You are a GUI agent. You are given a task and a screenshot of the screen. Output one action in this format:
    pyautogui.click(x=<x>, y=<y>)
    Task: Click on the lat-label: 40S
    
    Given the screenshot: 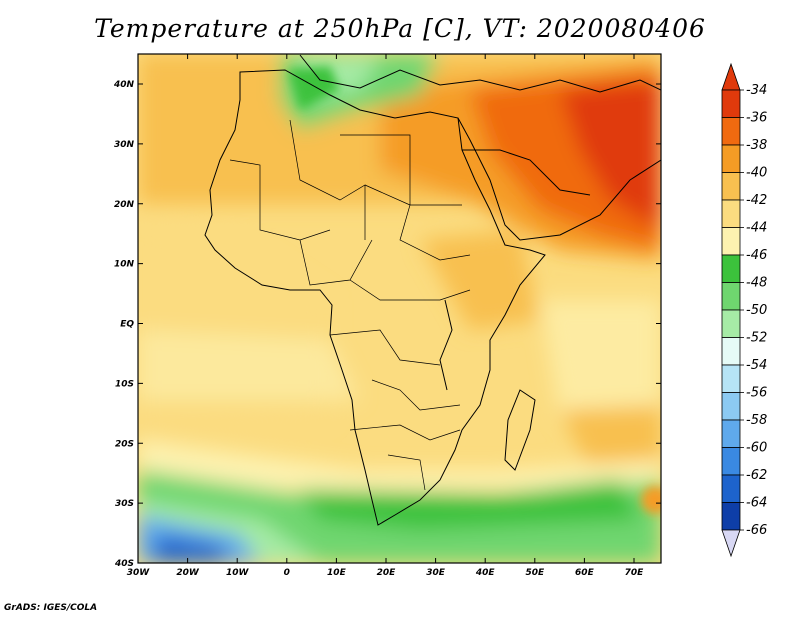 What is the action you would take?
    pyautogui.click(x=124, y=564)
    